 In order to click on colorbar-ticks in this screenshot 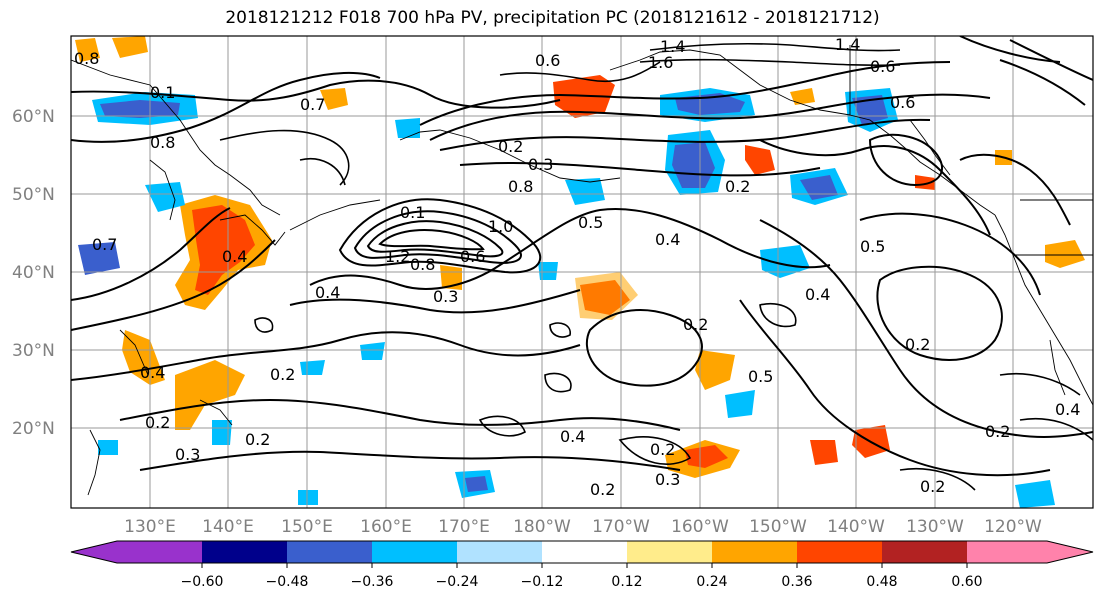, I will do `click(584, 565)`.